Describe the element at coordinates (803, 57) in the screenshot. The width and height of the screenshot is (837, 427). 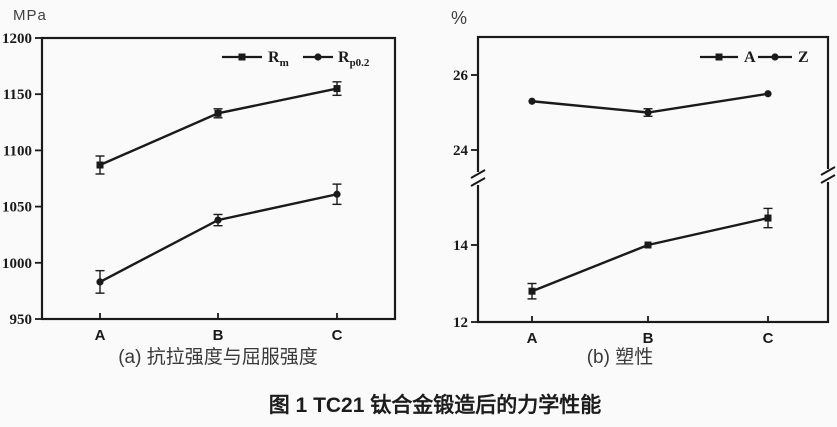
I see `legend-label-Z: Z` at that location.